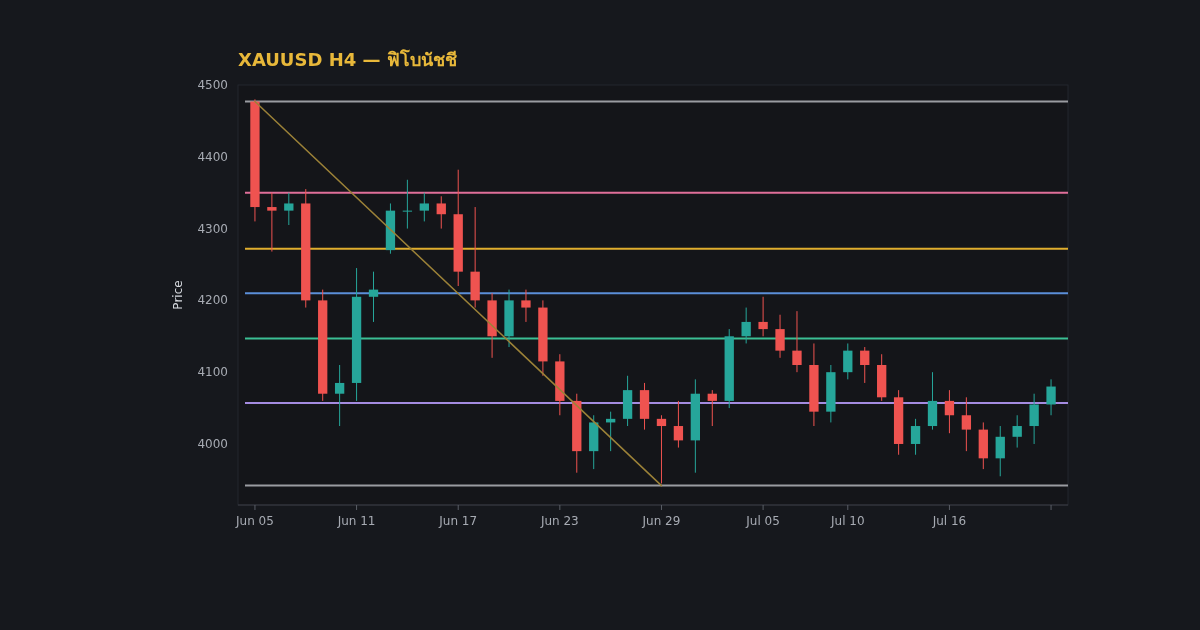 This screenshot has height=630, width=1200. What do you see at coordinates (949, 521) in the screenshot?
I see `x-tick-label: Jul 16` at bounding box center [949, 521].